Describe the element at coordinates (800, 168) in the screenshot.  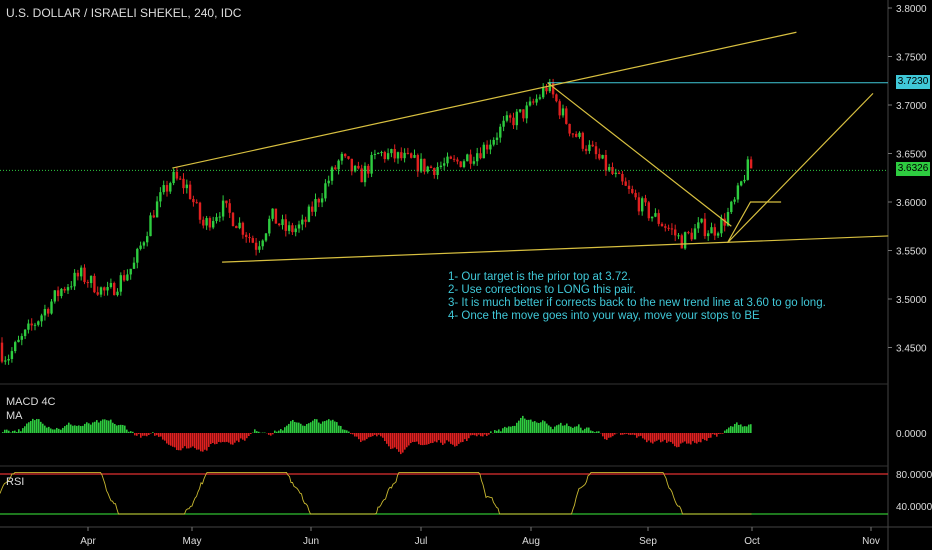
I see `projected-rally-line` at that location.